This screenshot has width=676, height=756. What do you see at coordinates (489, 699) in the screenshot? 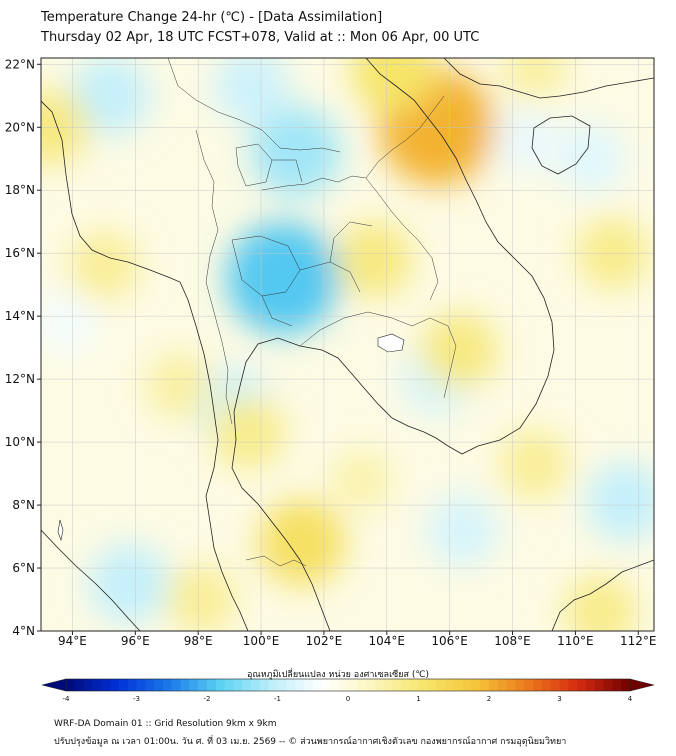
I see `colorbar-tick-label: 2` at bounding box center [489, 699].